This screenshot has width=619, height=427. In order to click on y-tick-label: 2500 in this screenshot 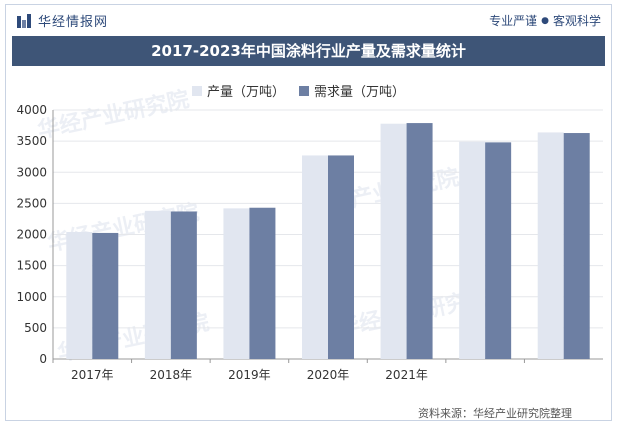, I will do `click(31, 203)`.